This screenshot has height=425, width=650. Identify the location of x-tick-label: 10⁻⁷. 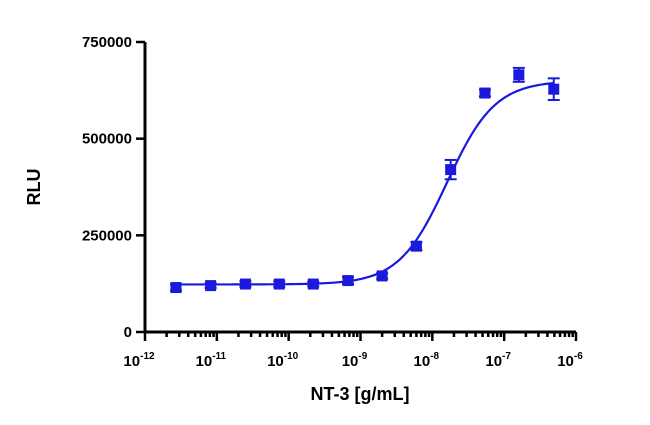
(498, 360).